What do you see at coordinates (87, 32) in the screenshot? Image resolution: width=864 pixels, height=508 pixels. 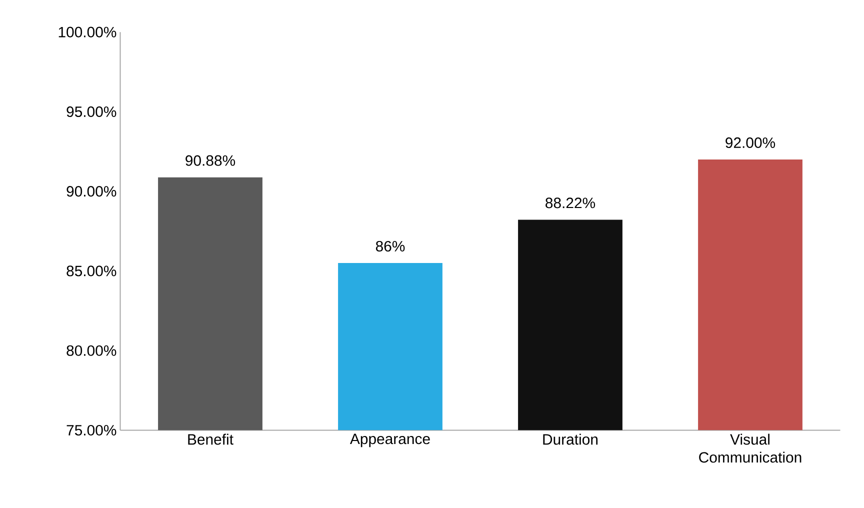 I see `y-tick-label: 100.00%` at bounding box center [87, 32].